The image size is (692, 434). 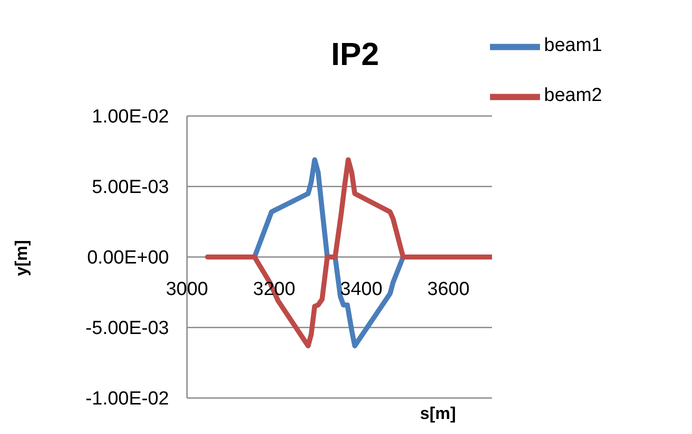 I want to click on y-tick-label: 5.00E-03, so click(x=130, y=187).